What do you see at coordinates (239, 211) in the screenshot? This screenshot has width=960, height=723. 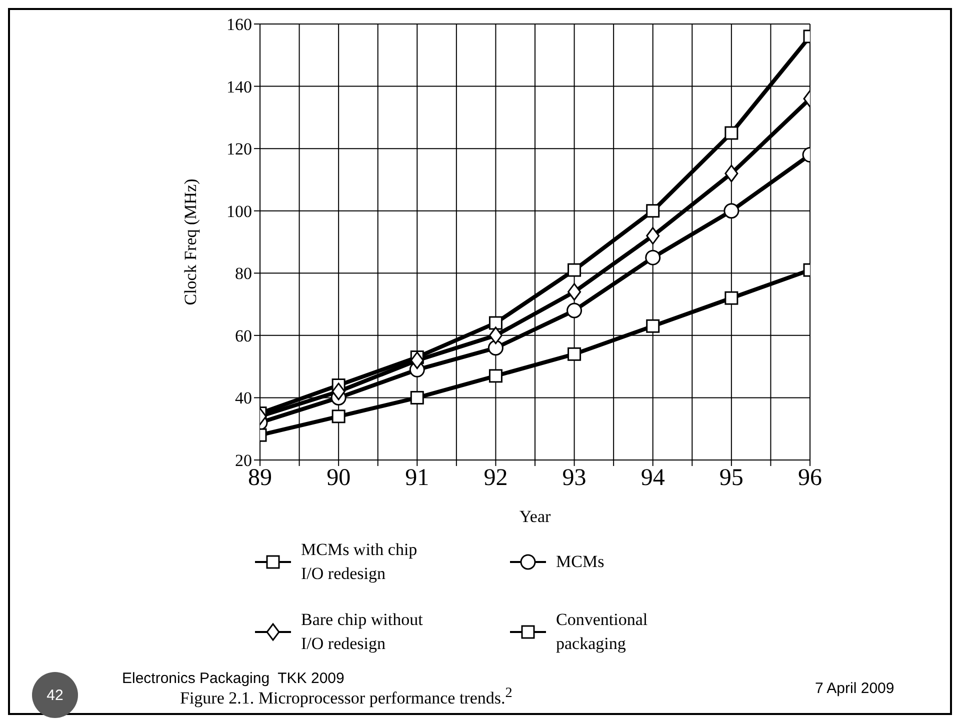 I see `y-tick-label: 100` at bounding box center [239, 211].